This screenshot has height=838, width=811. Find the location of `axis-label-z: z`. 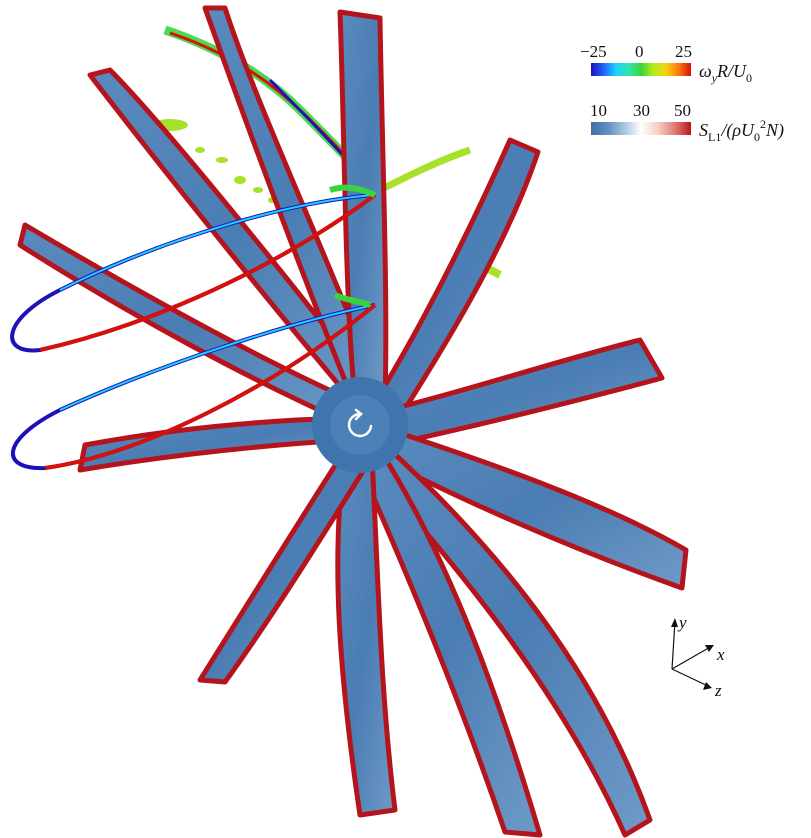

axis-label-z: z is located at coordinates (718, 690).